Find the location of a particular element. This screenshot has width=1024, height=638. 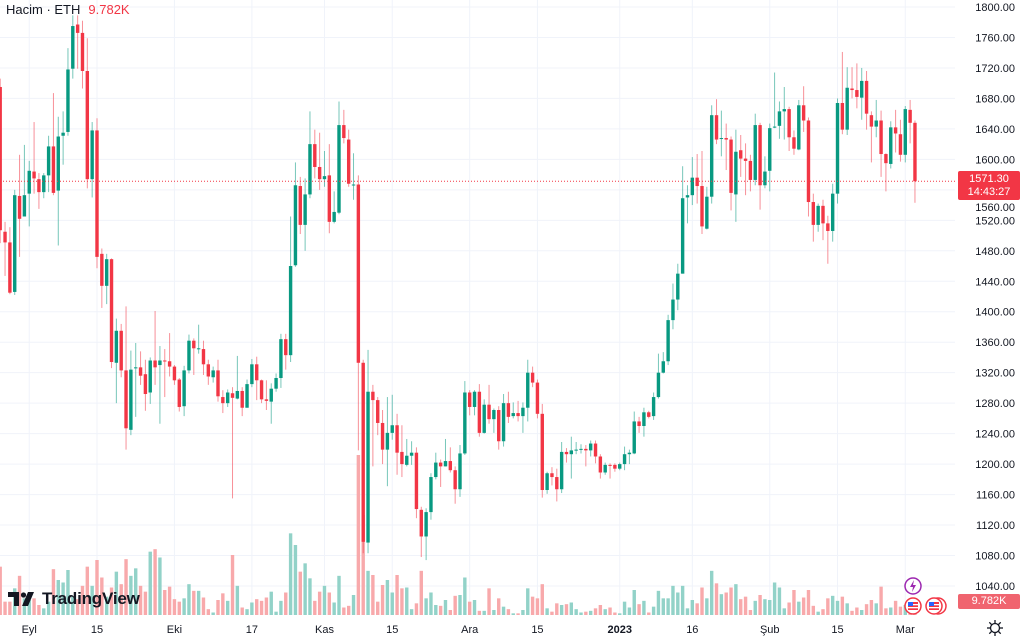

time-axis: Eyl 15 Eki 17 Kas 15 Ara 15 2023 16 Şub 15 Mar is located at coordinates (468, 630).